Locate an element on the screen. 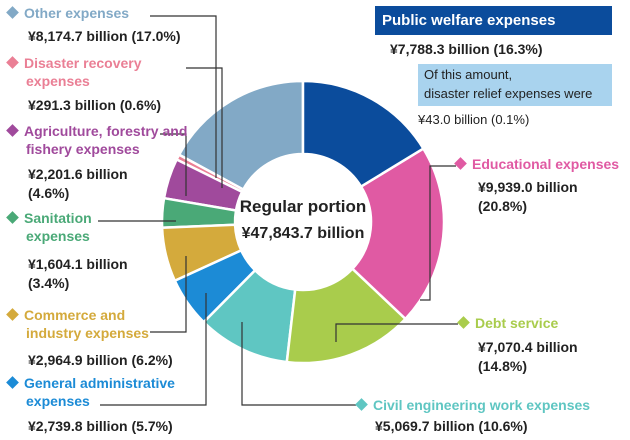 This screenshot has height=440, width=630. category-label: Commerce and industry expenses is located at coordinates (91, 324).